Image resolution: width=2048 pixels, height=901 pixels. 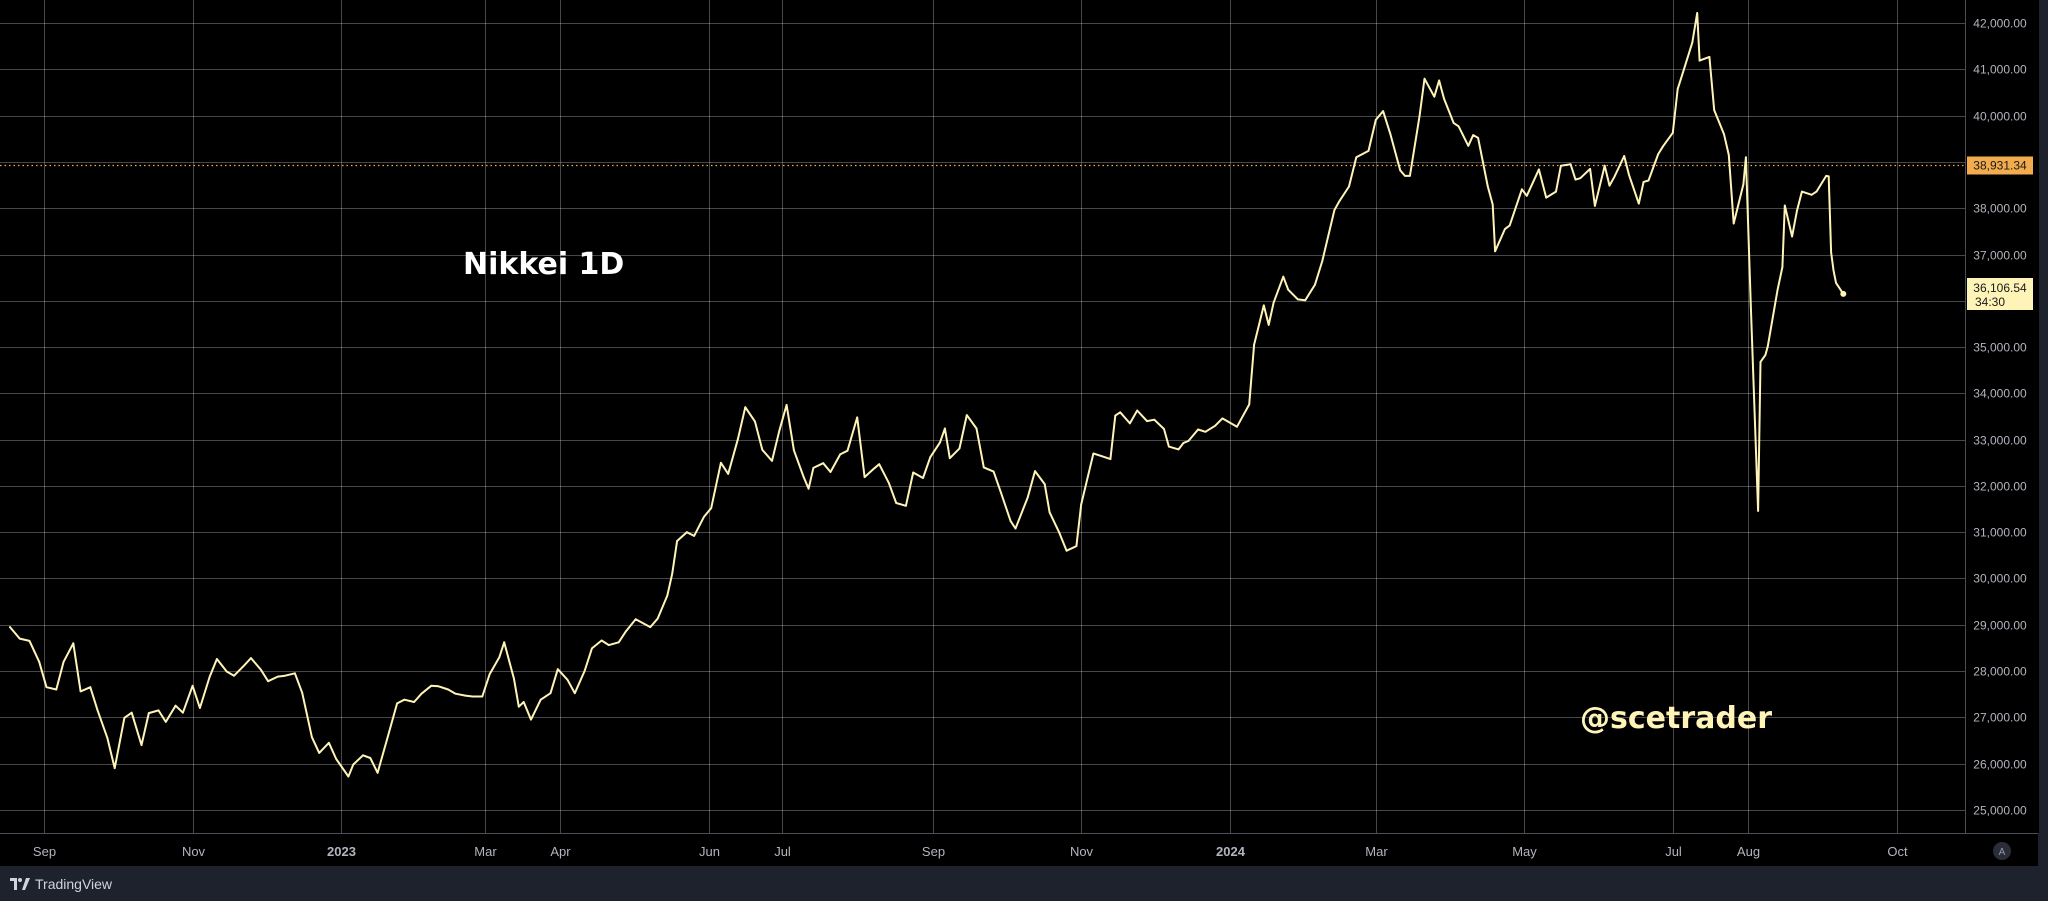 I want to click on price-axis, so click(x=2002, y=416).